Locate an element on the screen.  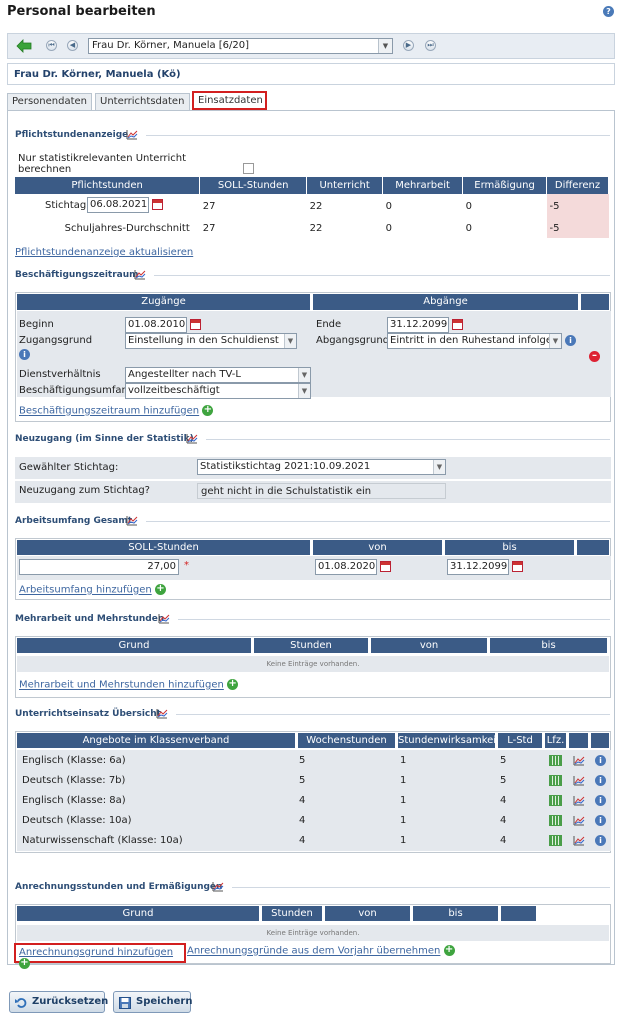
add-beschaeftigung-action: Beschäftigungszeitraum hinzufügen + is located at coordinates (116, 410).